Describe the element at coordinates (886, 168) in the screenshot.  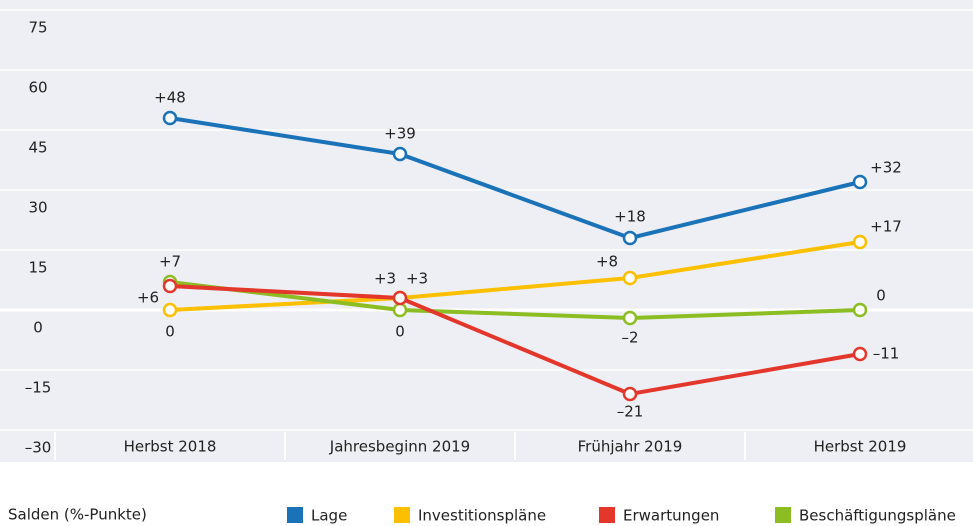
I see `data-label: +32` at that location.